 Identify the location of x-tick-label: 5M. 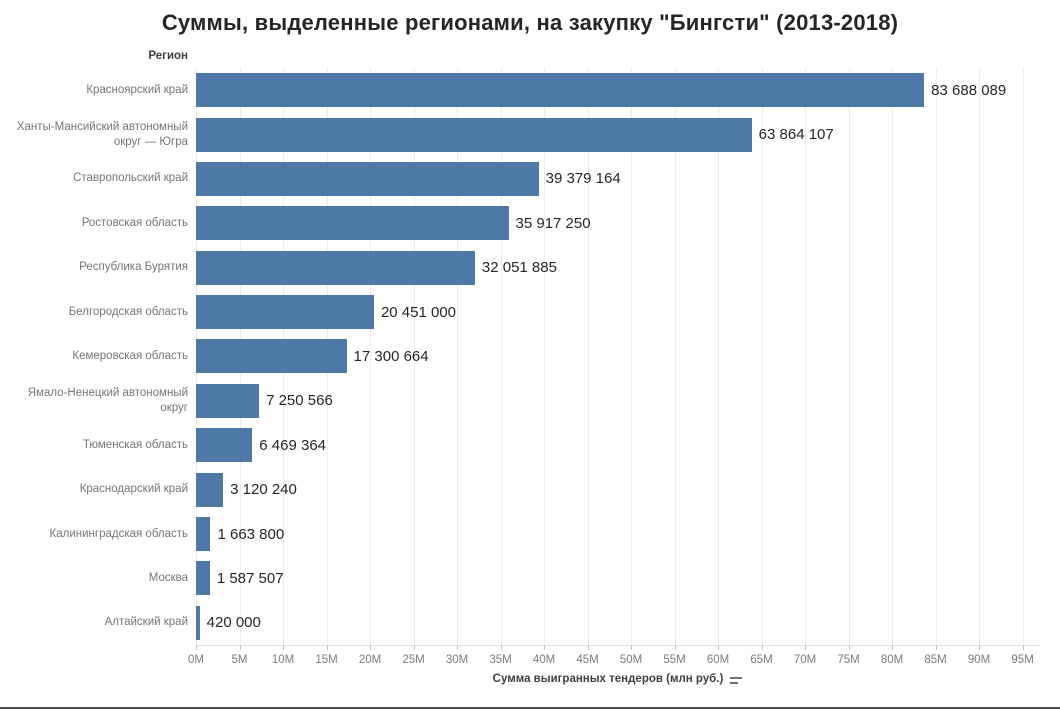
(239, 660).